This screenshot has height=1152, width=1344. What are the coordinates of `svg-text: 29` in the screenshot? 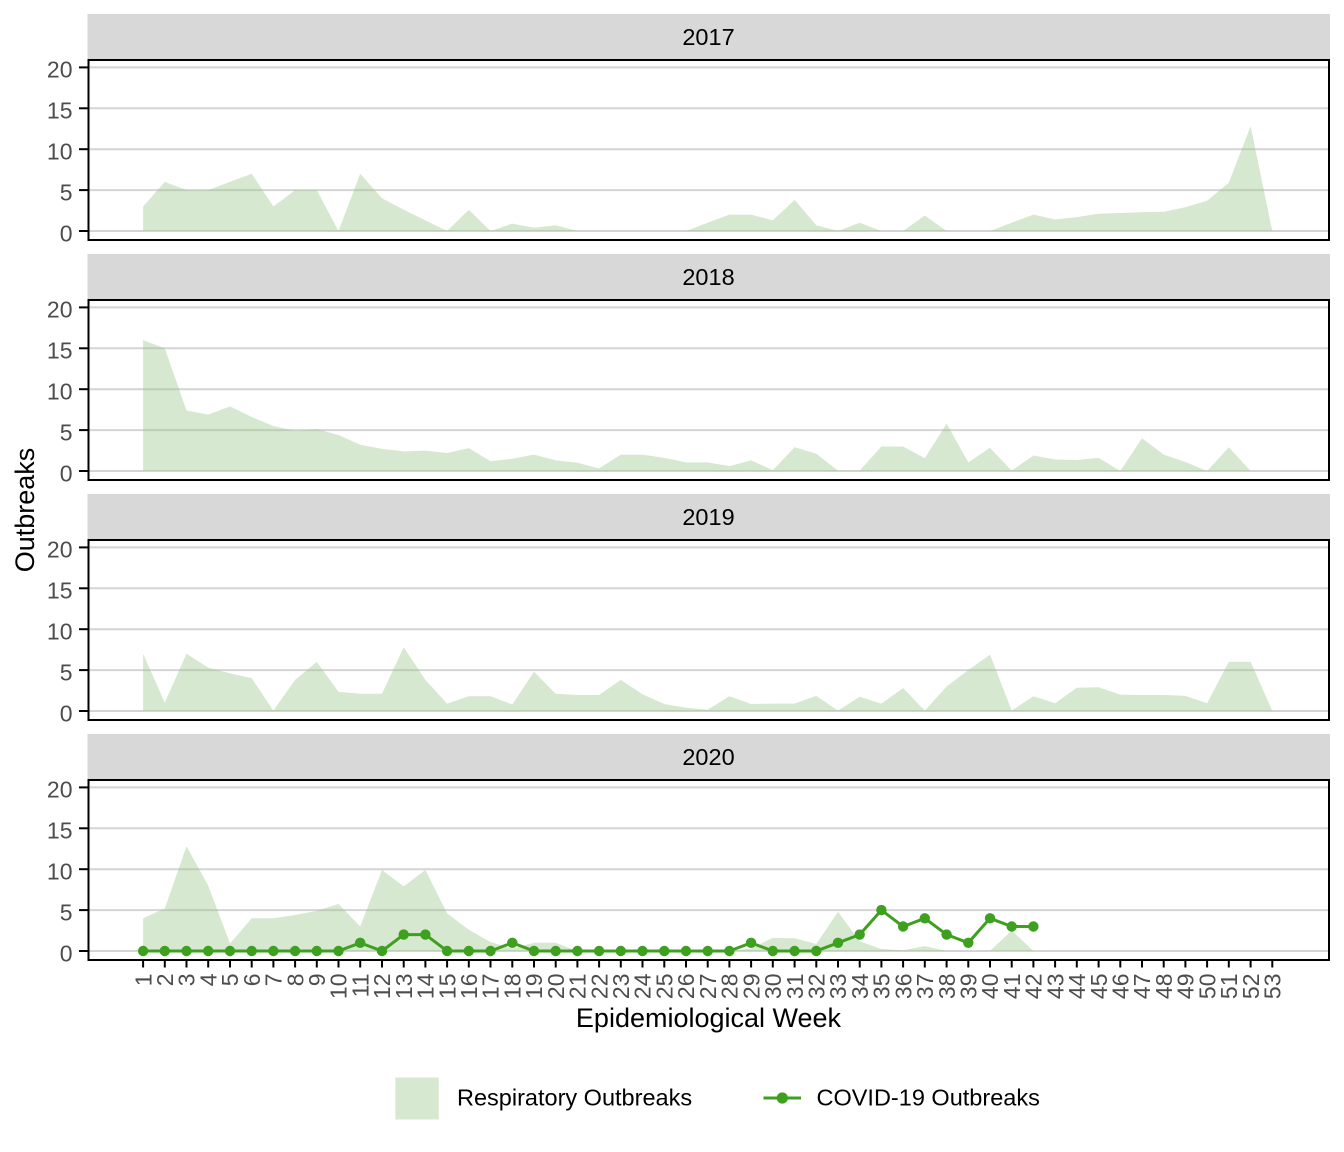 It's located at (751, 987).